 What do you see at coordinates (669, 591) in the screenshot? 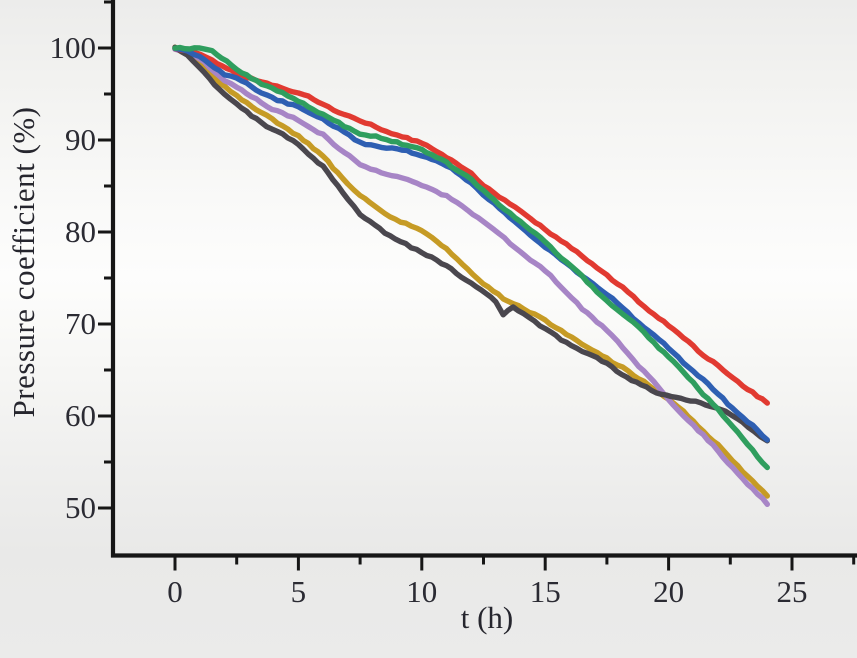
I see `x-tick-label-20: 20` at bounding box center [669, 591].